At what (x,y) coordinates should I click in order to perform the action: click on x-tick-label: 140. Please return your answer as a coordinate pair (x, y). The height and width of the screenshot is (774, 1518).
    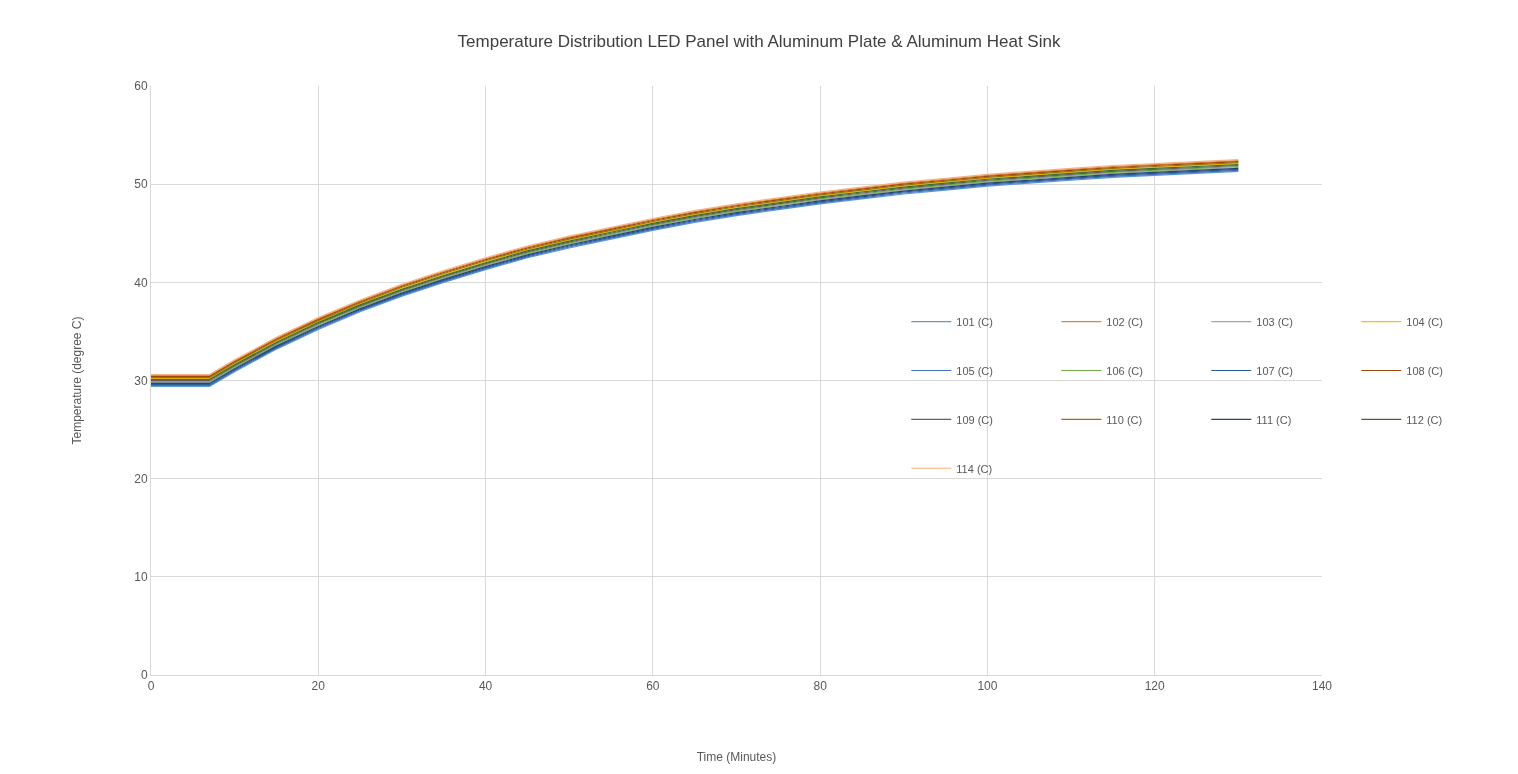
    Looking at the image, I should click on (1322, 686).